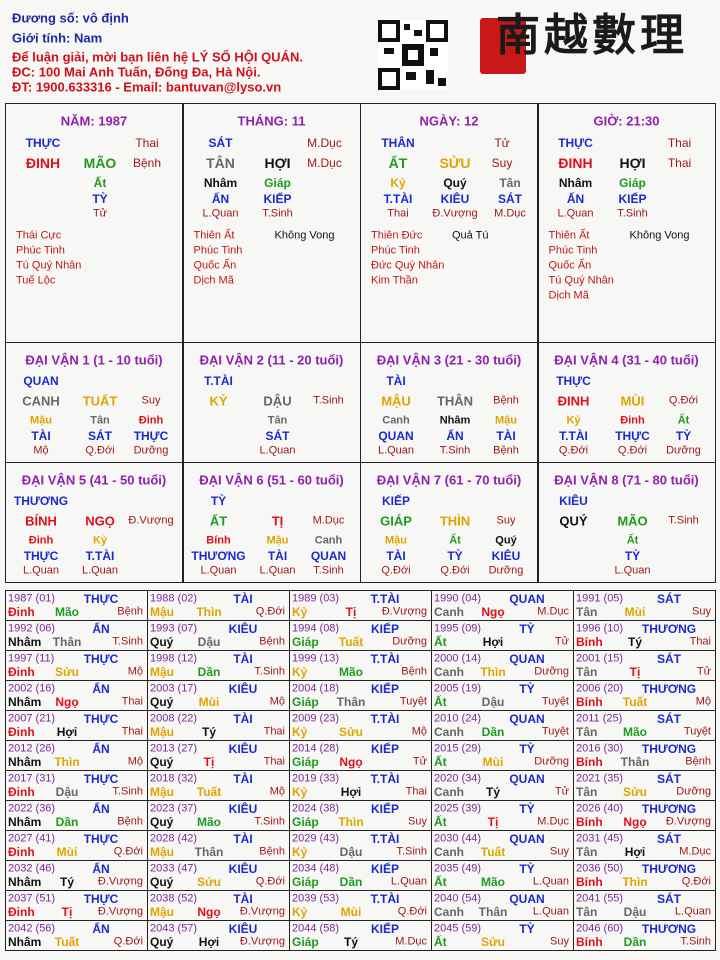 This screenshot has width=720, height=960. Describe the element at coordinates (440, 642) in the screenshot. I see `stem: Ất` at that location.